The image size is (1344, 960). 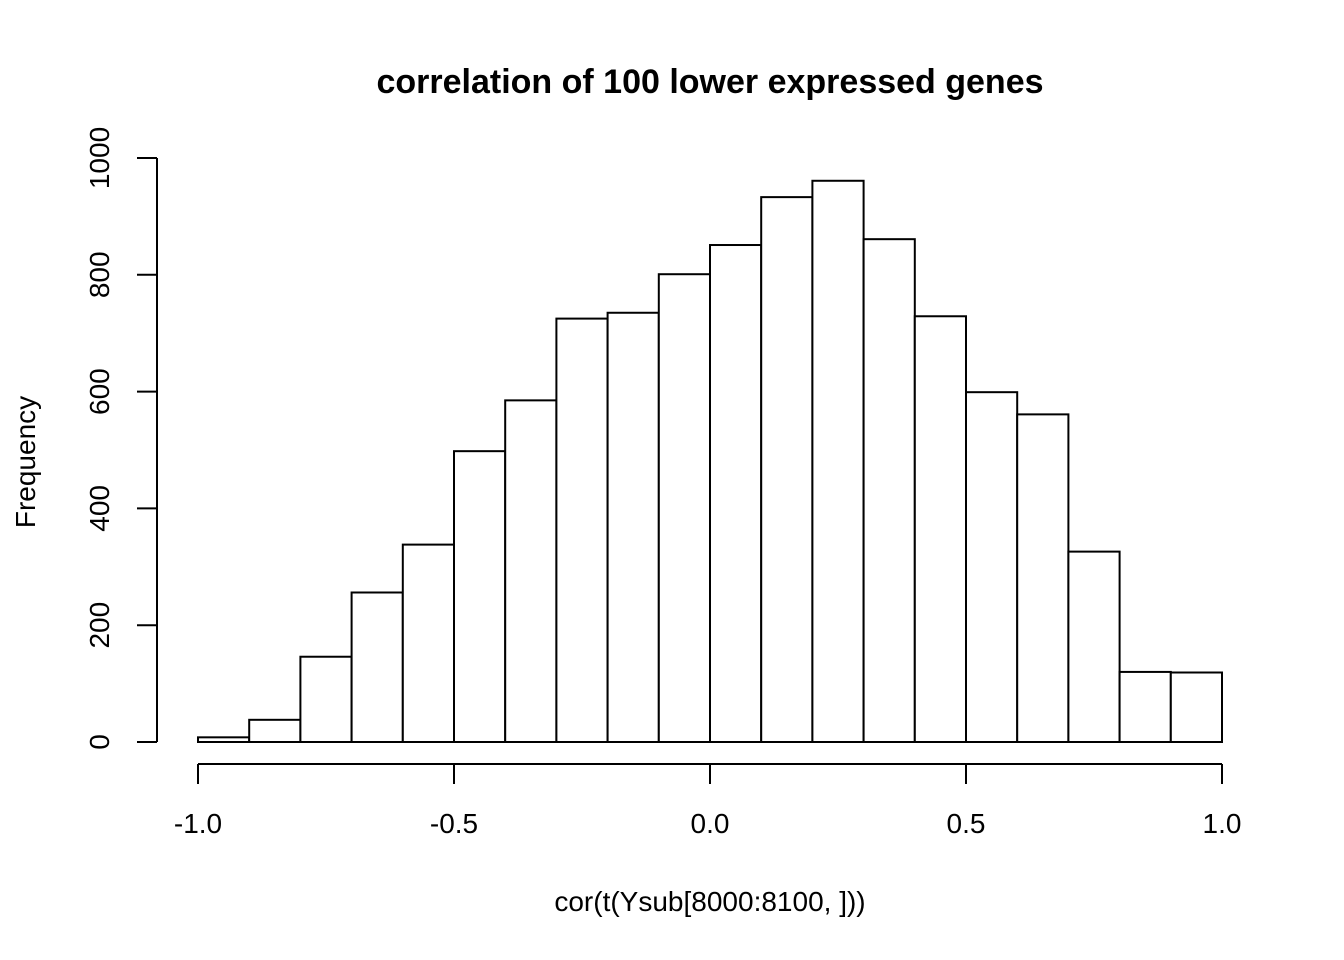 I want to click on x-tick-label: -1.0, so click(x=198, y=823).